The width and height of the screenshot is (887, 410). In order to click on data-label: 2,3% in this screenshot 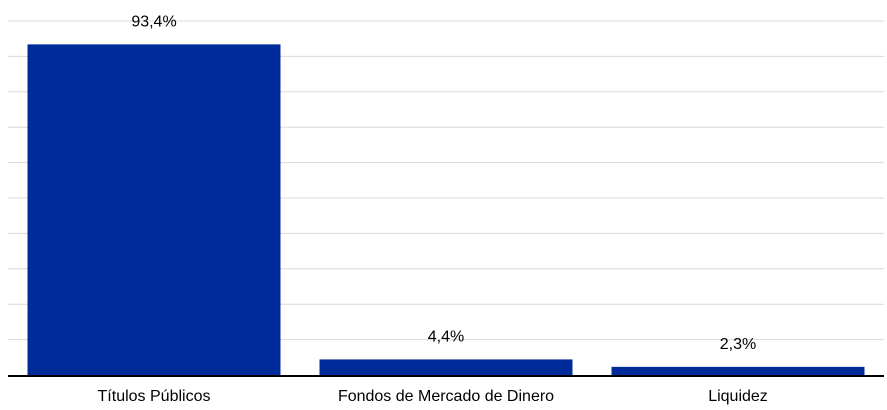, I will do `click(738, 344)`.